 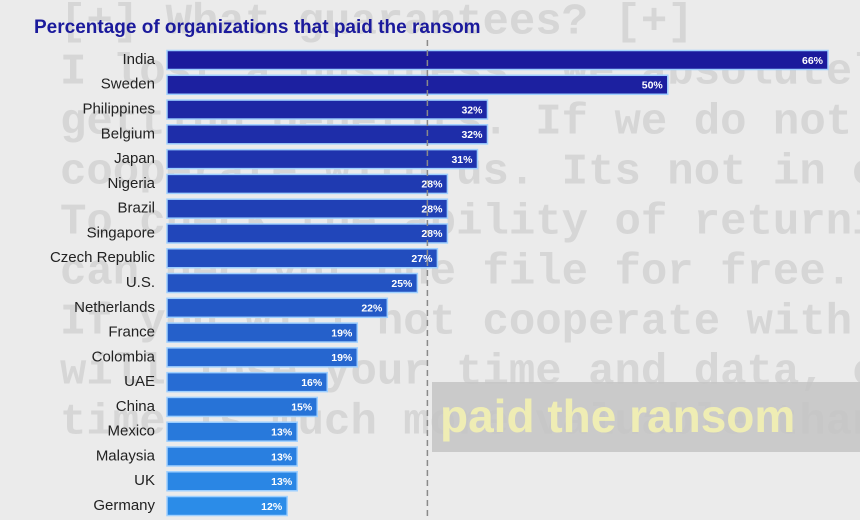 I want to click on category-label: Netherlands, so click(x=114, y=307).